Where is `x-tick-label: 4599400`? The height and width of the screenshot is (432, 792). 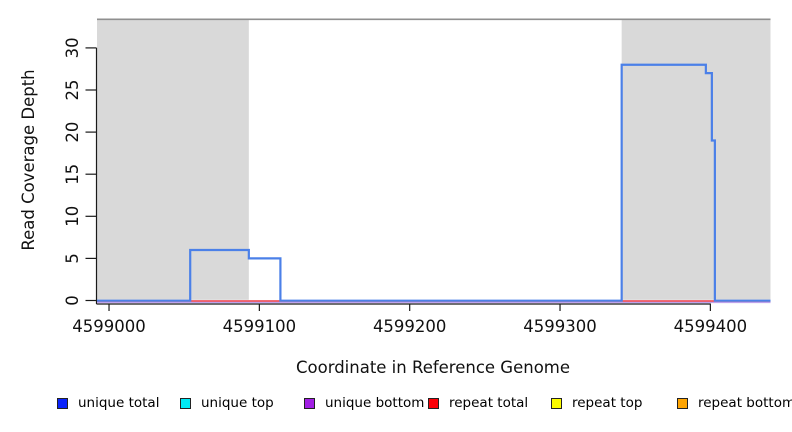
x-tick-label: 4599400 is located at coordinates (711, 326).